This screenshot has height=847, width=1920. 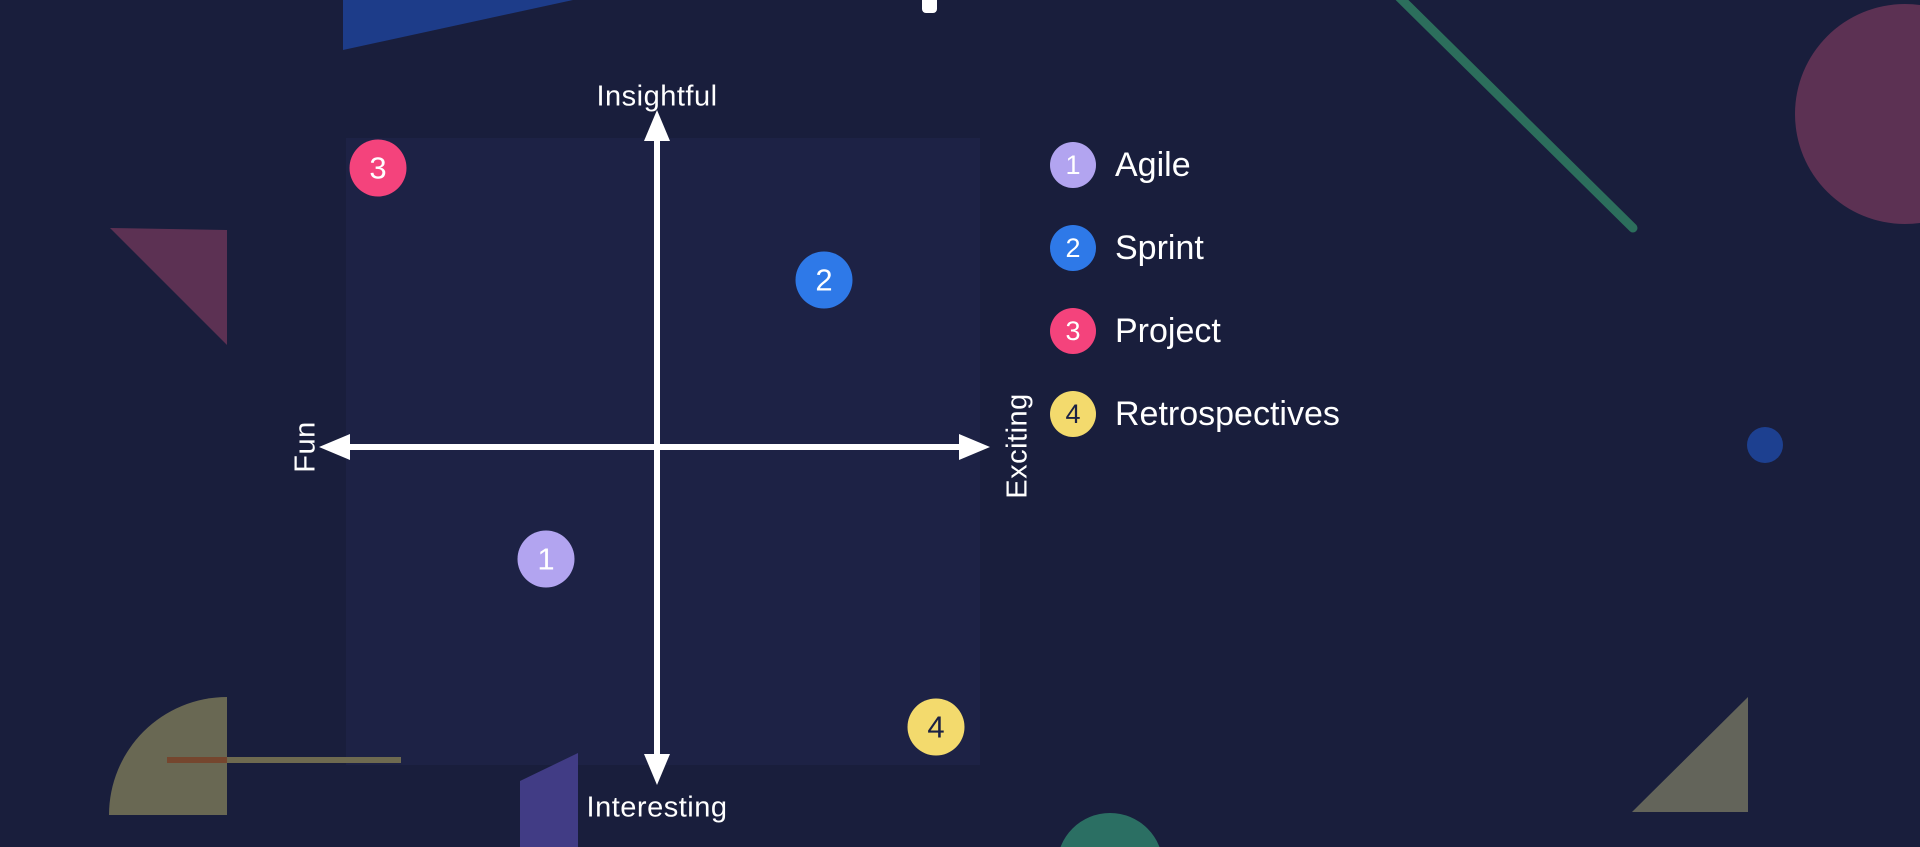 What do you see at coordinates (657, 125) in the screenshot?
I see `axis-arrow-up-icon` at bounding box center [657, 125].